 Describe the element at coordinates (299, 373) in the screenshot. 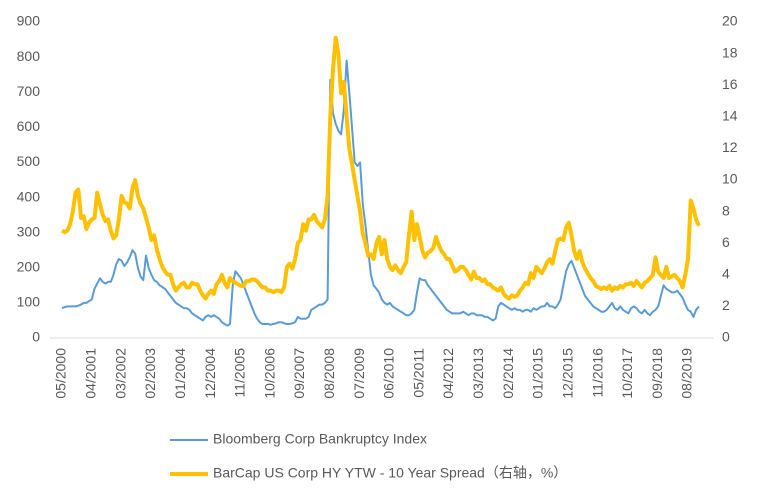

I see `x-tick-label: 09/2007` at that location.